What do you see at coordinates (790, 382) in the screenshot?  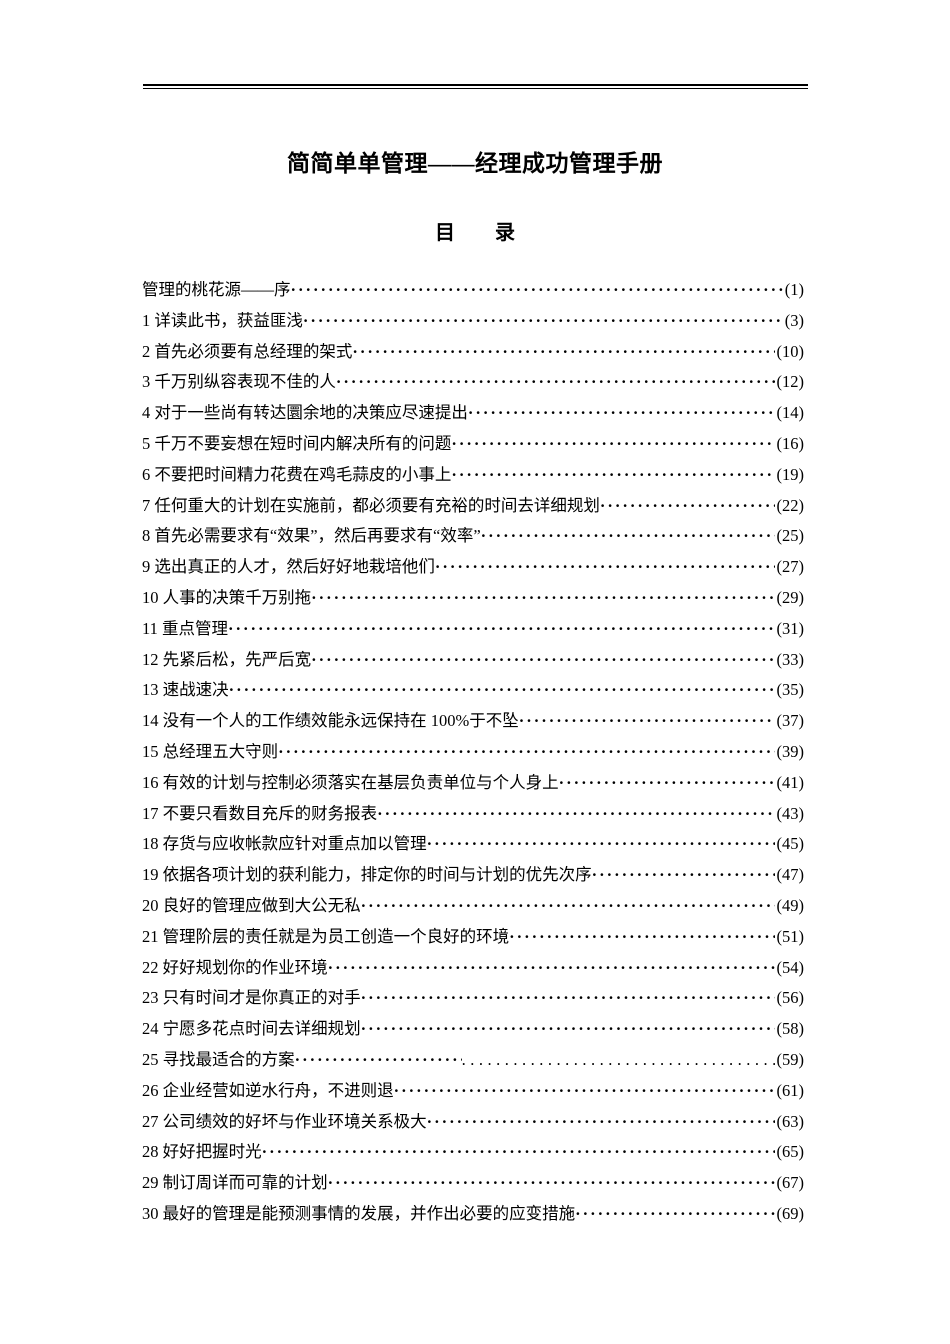 I see `toc-entry-page: (12)` at bounding box center [790, 382].